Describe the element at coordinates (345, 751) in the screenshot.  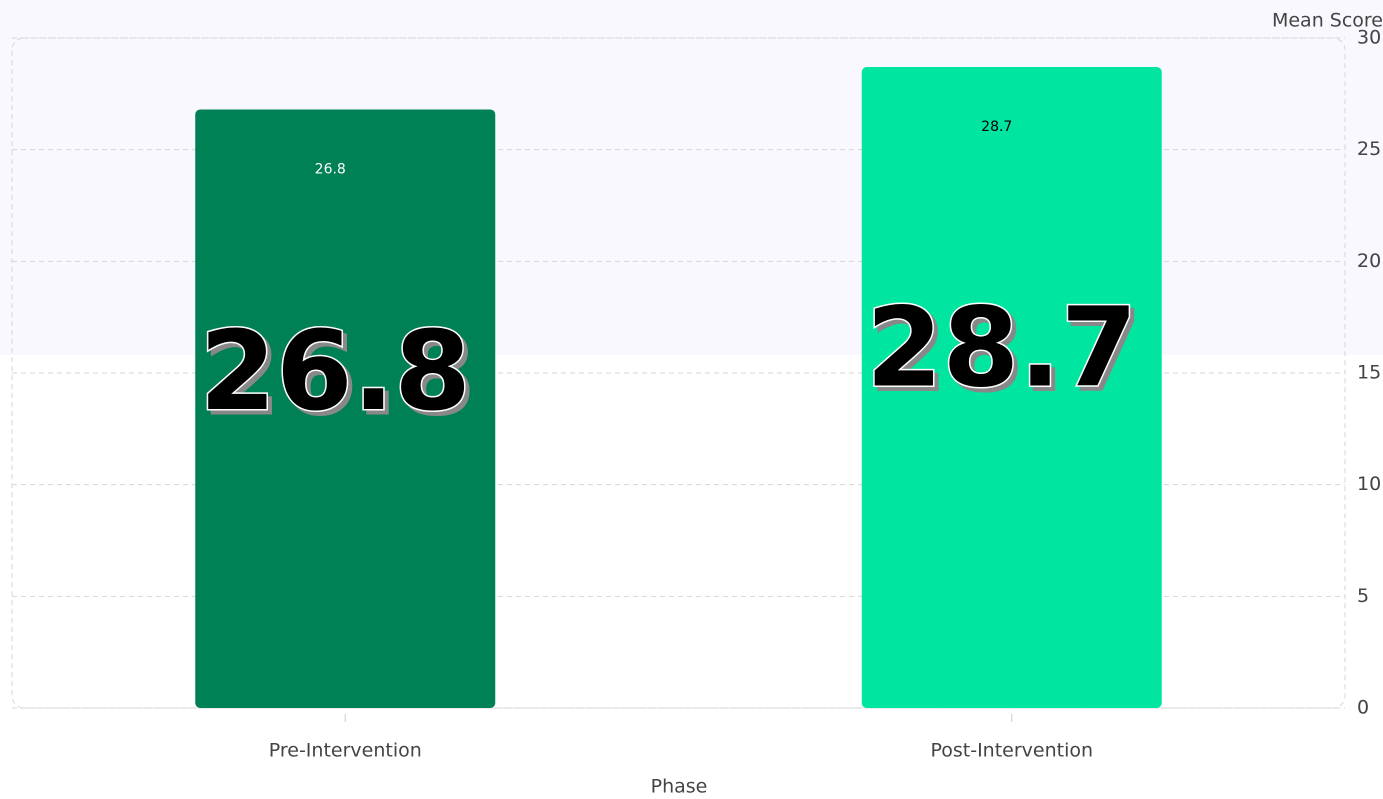
I see `x-tick-label: Pre-Intervention` at that location.